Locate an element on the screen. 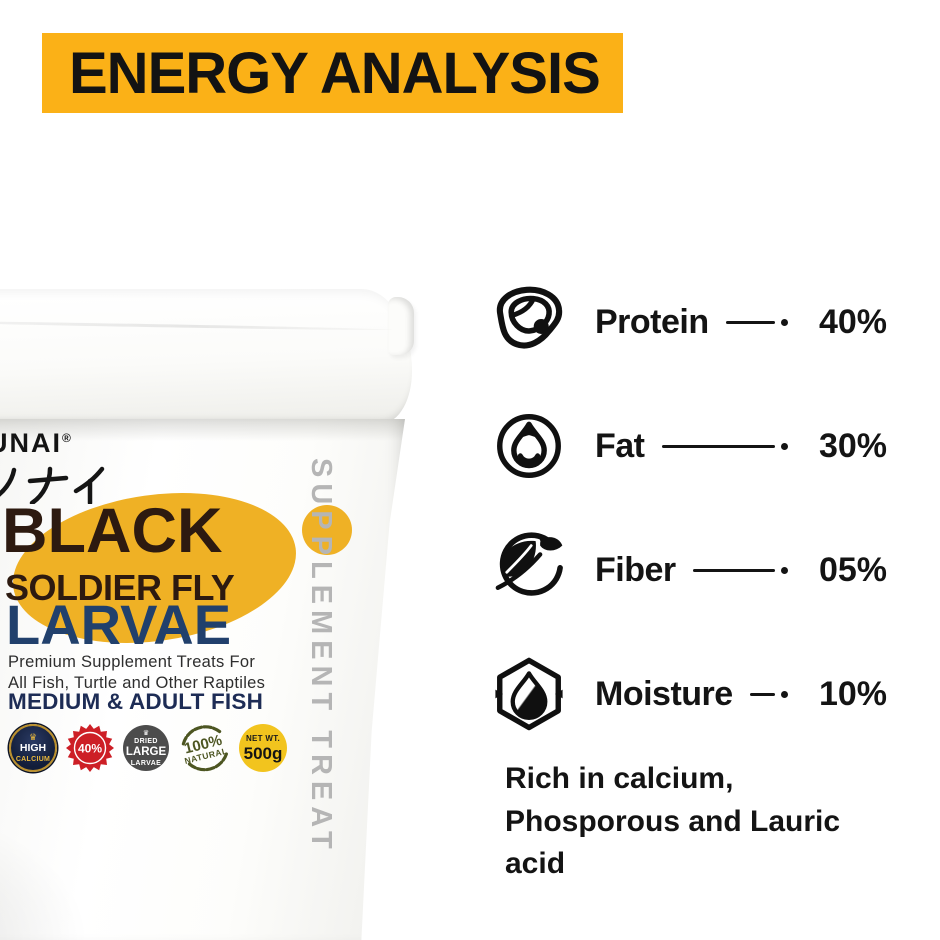 The width and height of the screenshot is (940, 940). bucket-lid is located at coordinates (206, 356).